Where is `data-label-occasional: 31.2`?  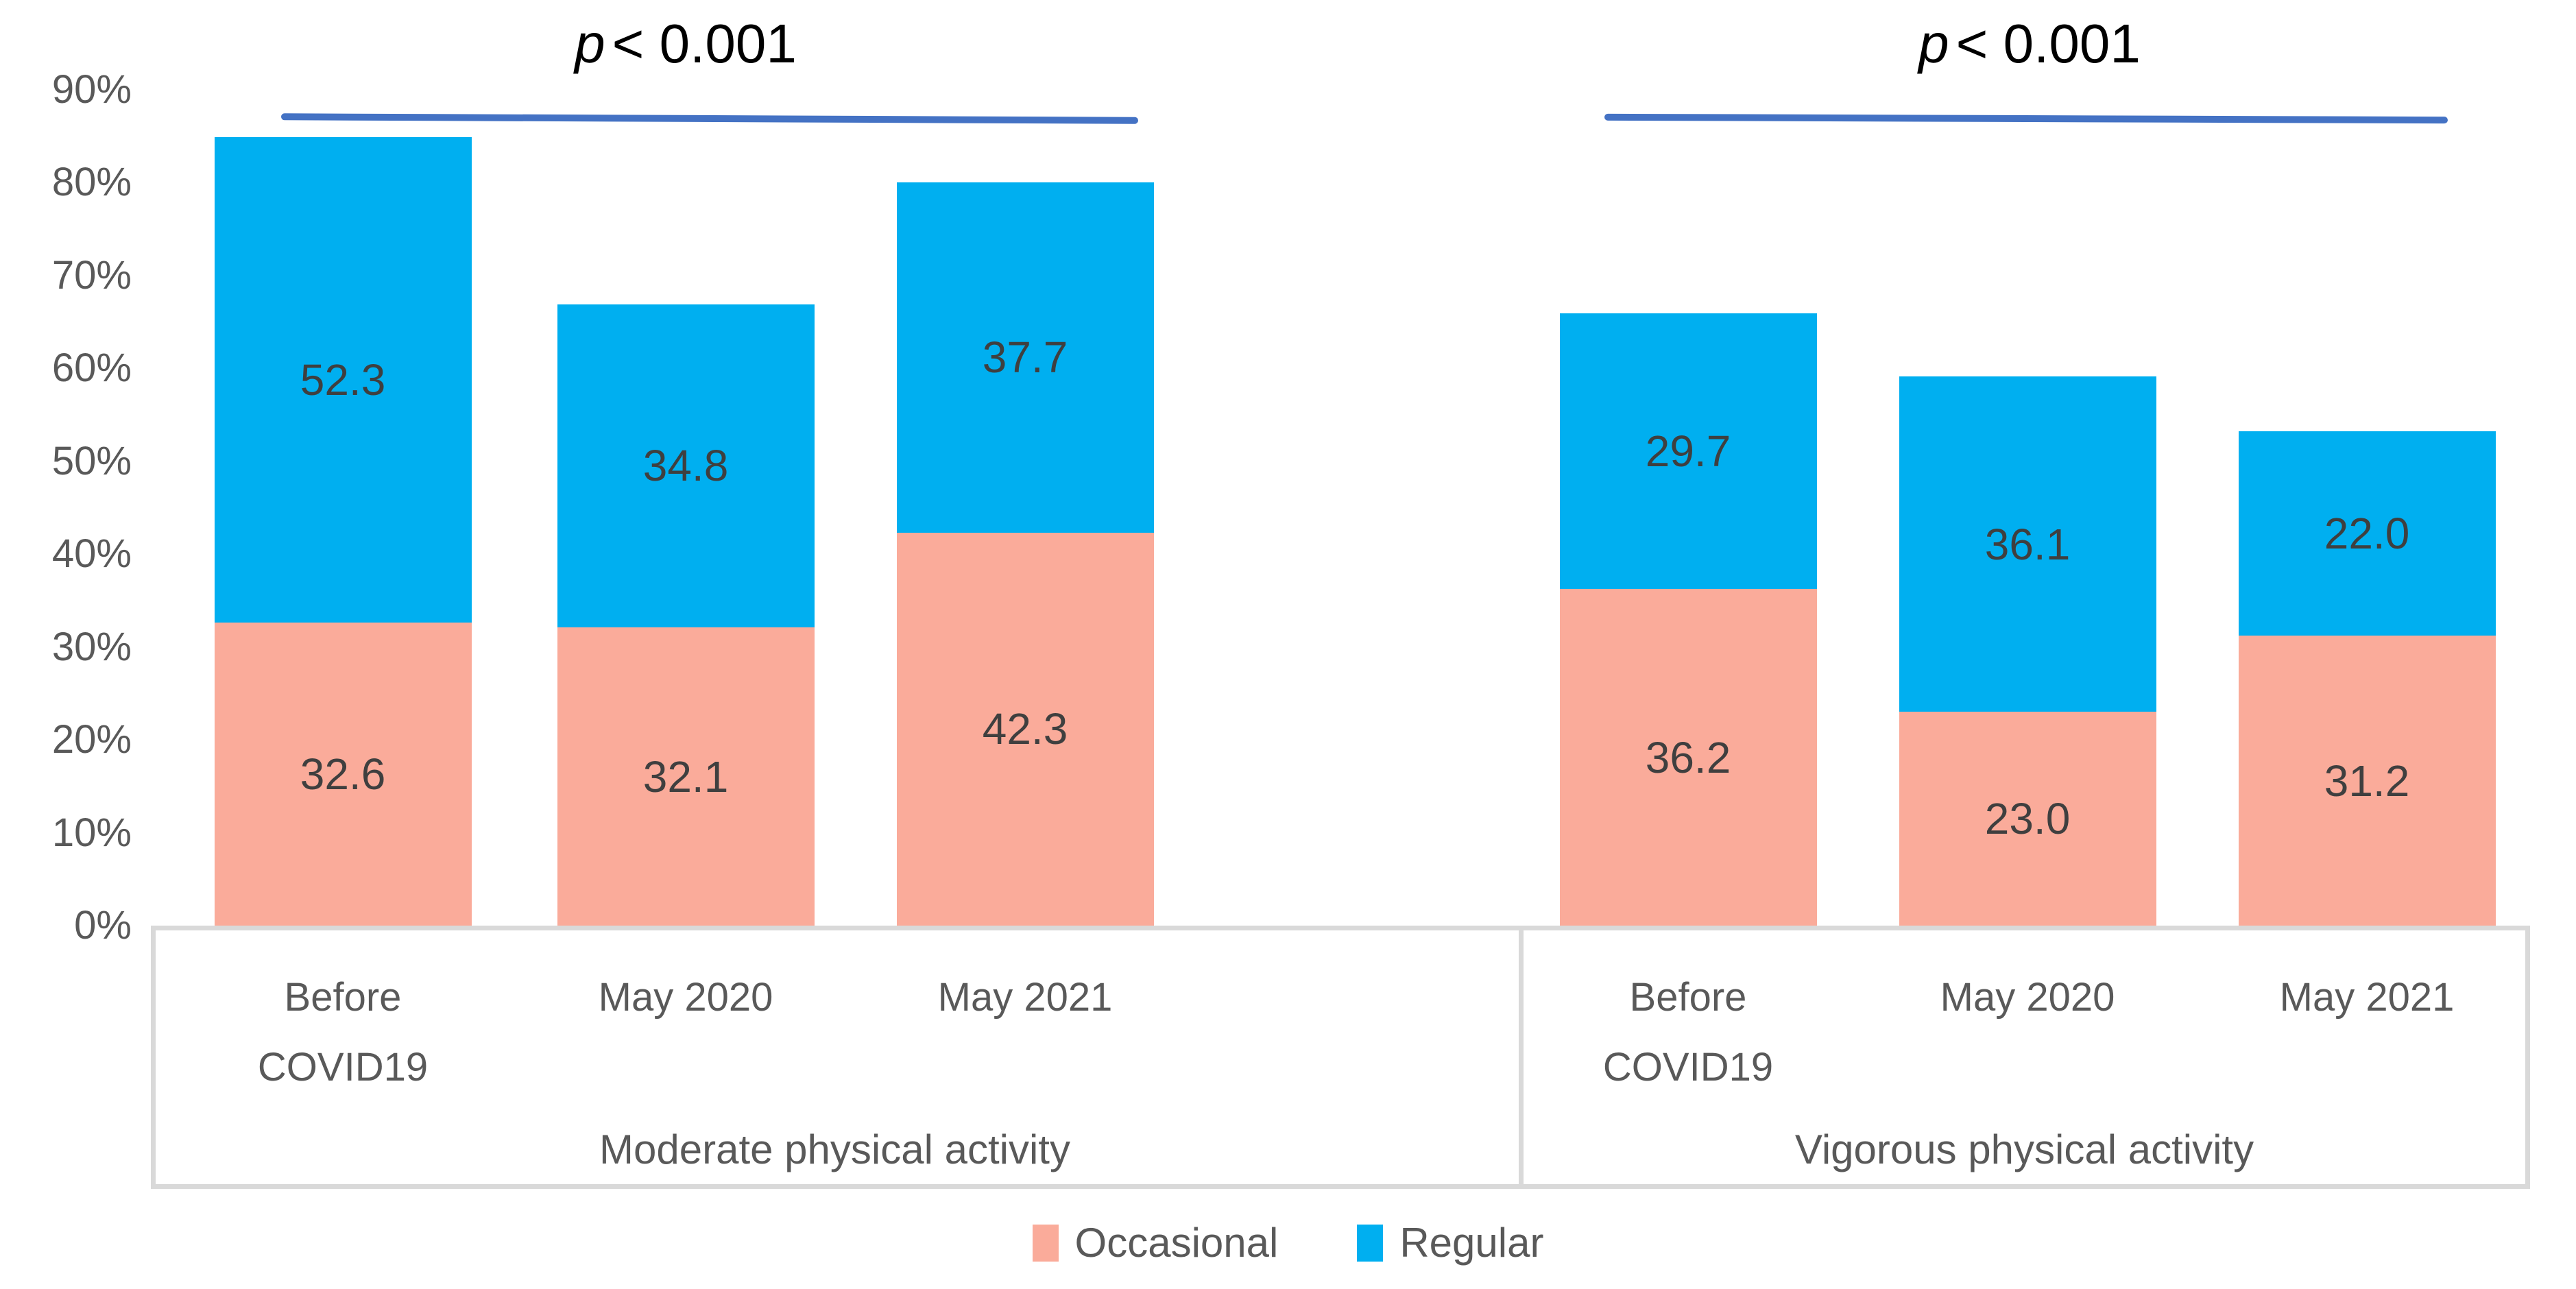
data-label-occasional: 31.2 is located at coordinates (2367, 781).